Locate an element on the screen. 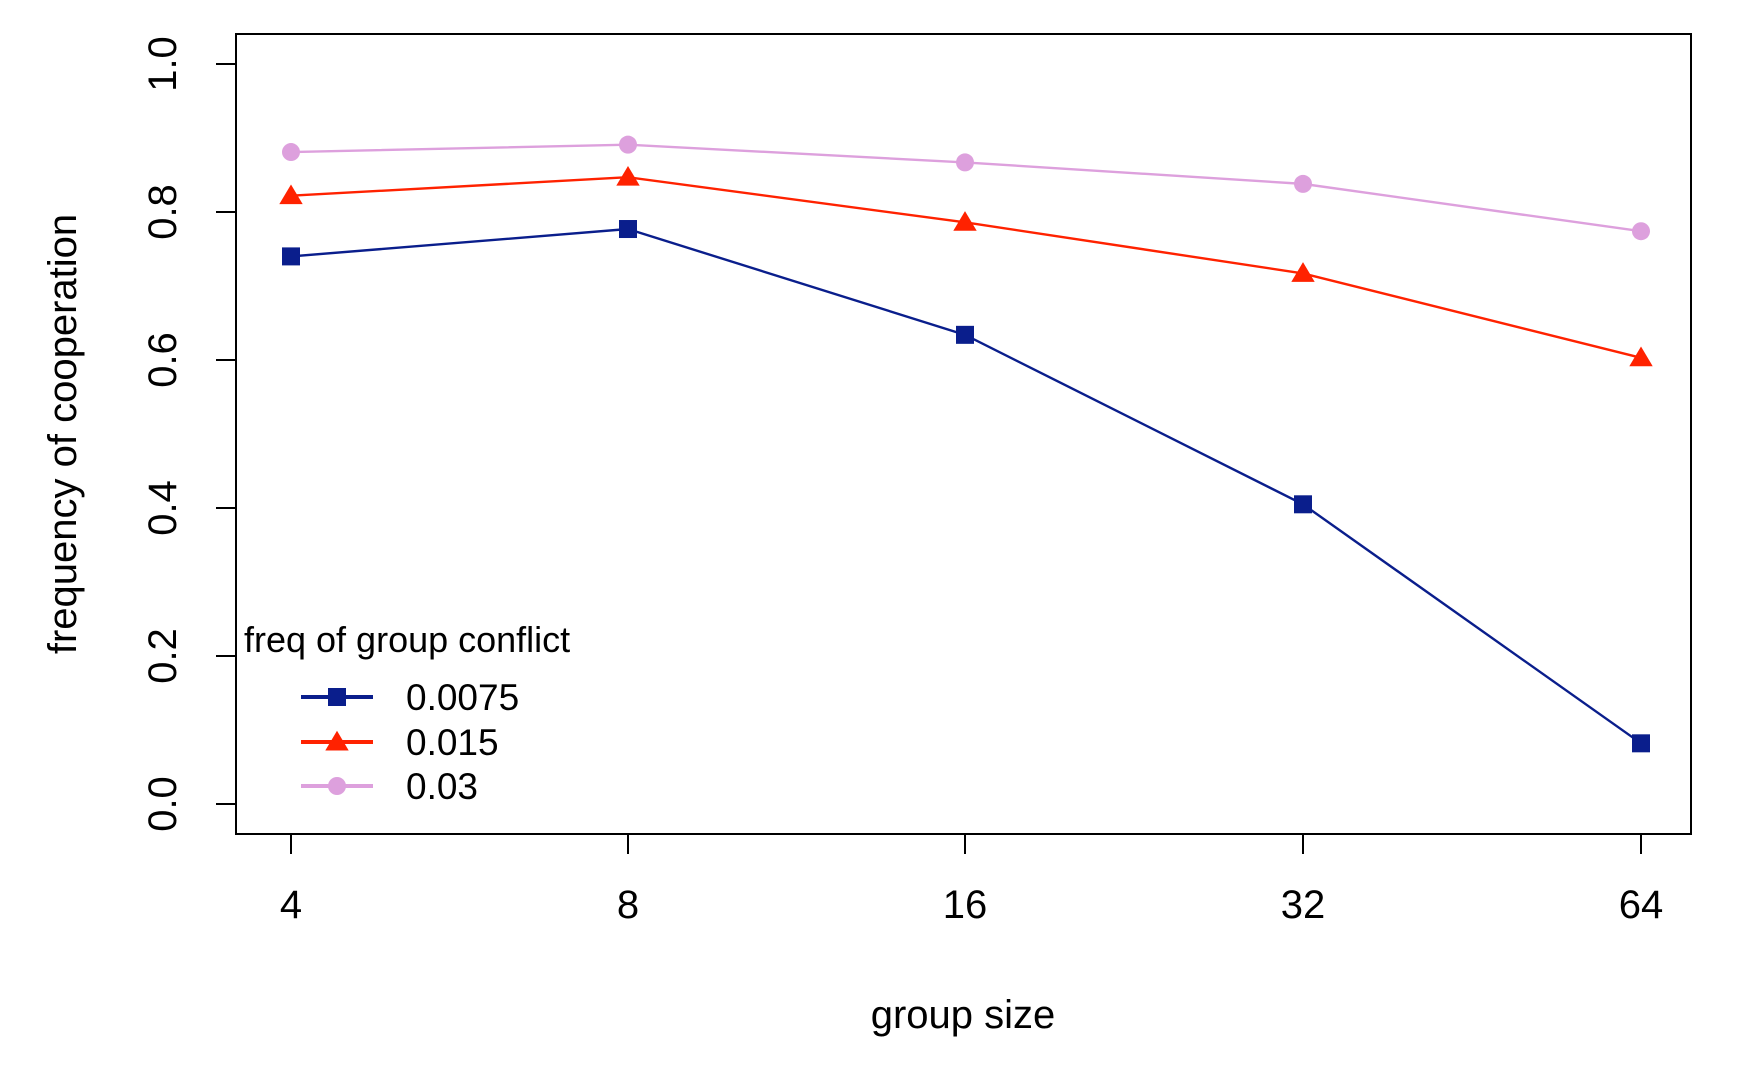 The image size is (1754, 1089). y-tick-label: 0.6 is located at coordinates (163, 360).